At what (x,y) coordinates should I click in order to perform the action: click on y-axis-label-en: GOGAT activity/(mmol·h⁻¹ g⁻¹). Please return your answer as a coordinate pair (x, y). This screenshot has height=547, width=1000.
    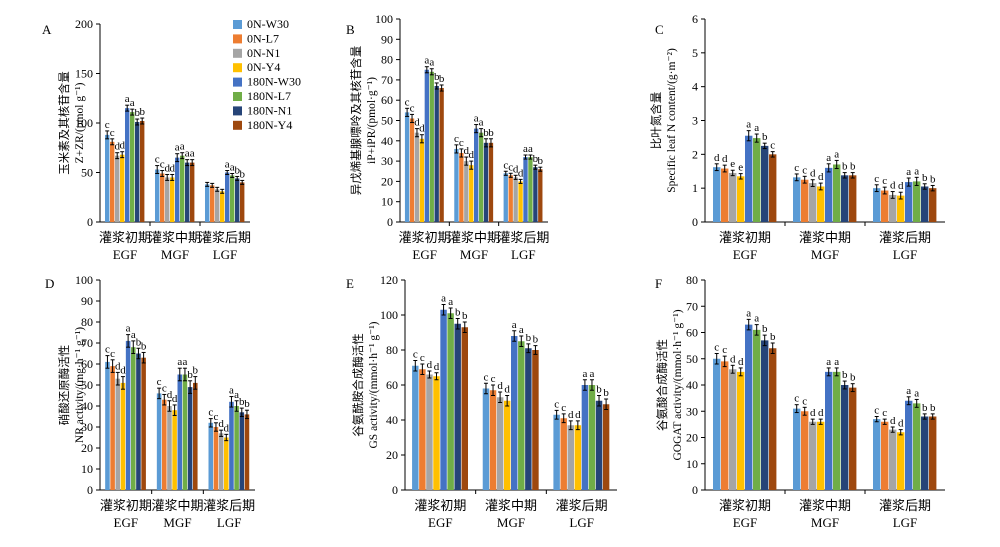
    Looking at the image, I should click on (678, 384).